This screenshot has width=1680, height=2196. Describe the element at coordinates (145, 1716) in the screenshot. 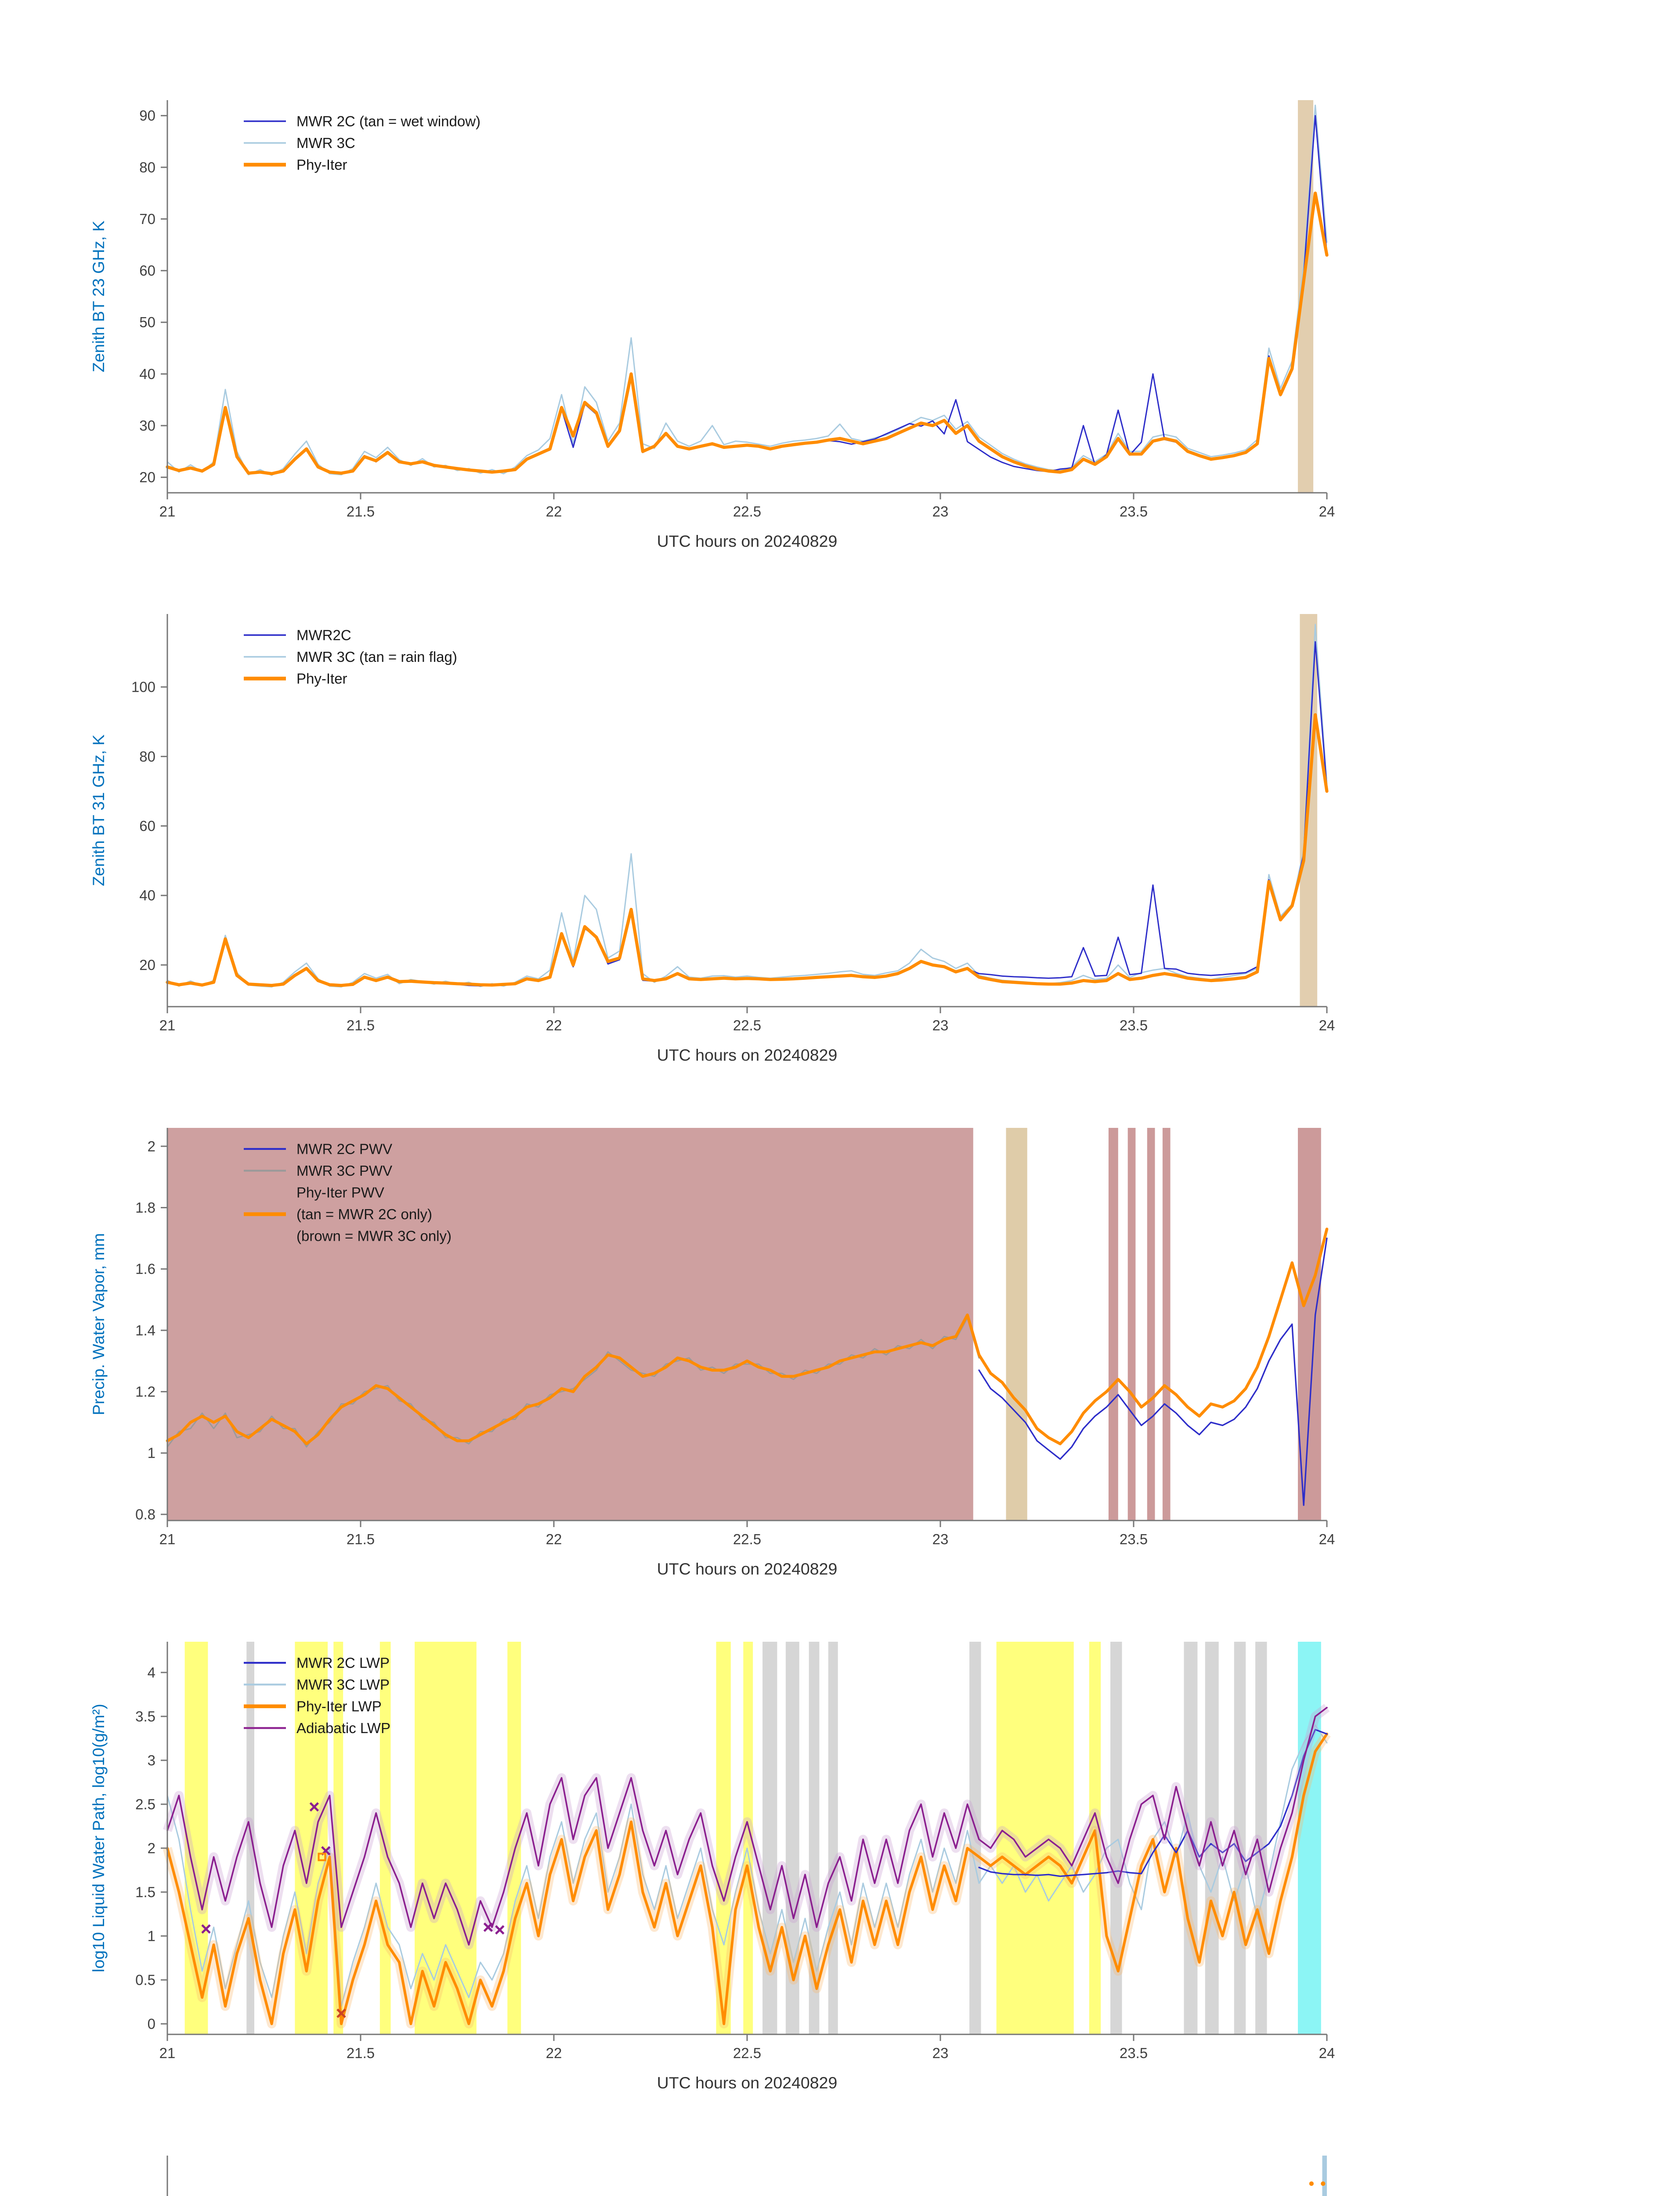

I see `y-tick-label: 3.5` at that location.